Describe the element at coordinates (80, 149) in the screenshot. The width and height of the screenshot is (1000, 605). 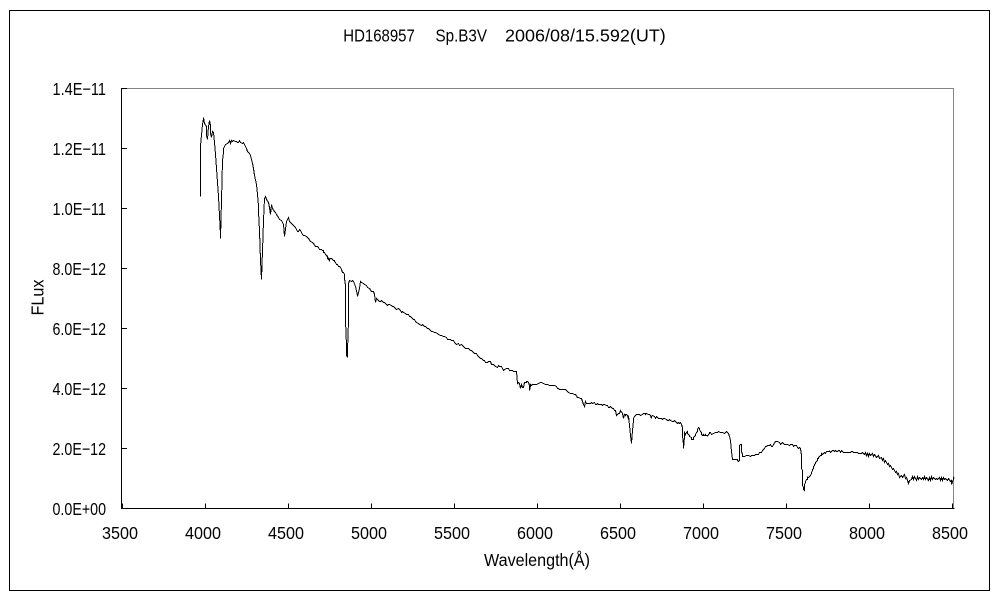
I see `svg-text: 1.2E−11` at that location.